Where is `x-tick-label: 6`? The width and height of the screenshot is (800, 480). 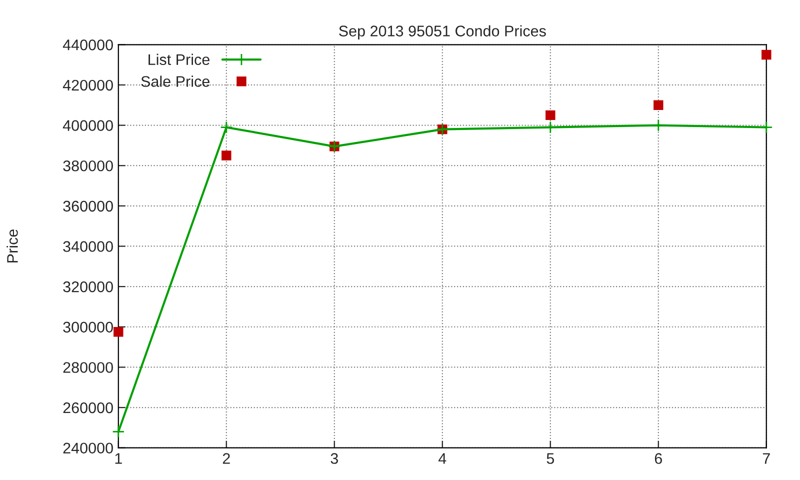 x-tick-label: 6 is located at coordinates (658, 458).